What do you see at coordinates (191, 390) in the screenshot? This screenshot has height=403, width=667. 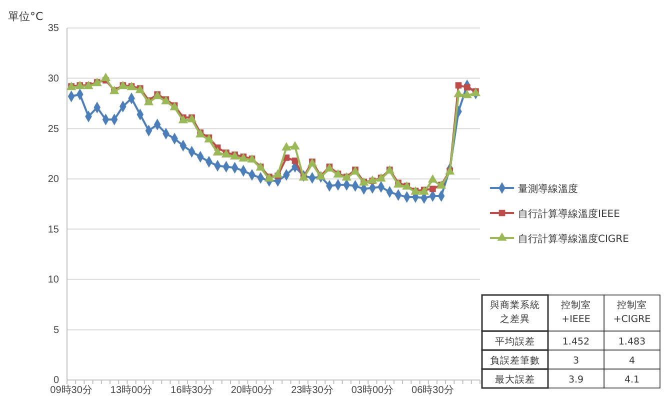 I see `x-tick-label: 16時30分` at bounding box center [191, 390].